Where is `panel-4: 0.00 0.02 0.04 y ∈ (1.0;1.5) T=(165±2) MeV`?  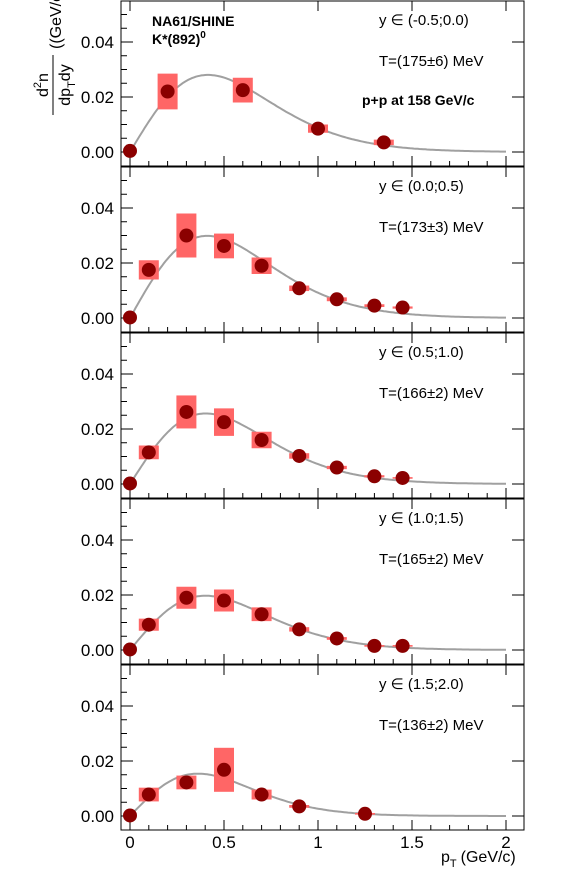 panel-4: 0.00 0.02 0.04 y ∈ (1.0;1.5) T=(165±2) MeV is located at coordinates (303, 581).